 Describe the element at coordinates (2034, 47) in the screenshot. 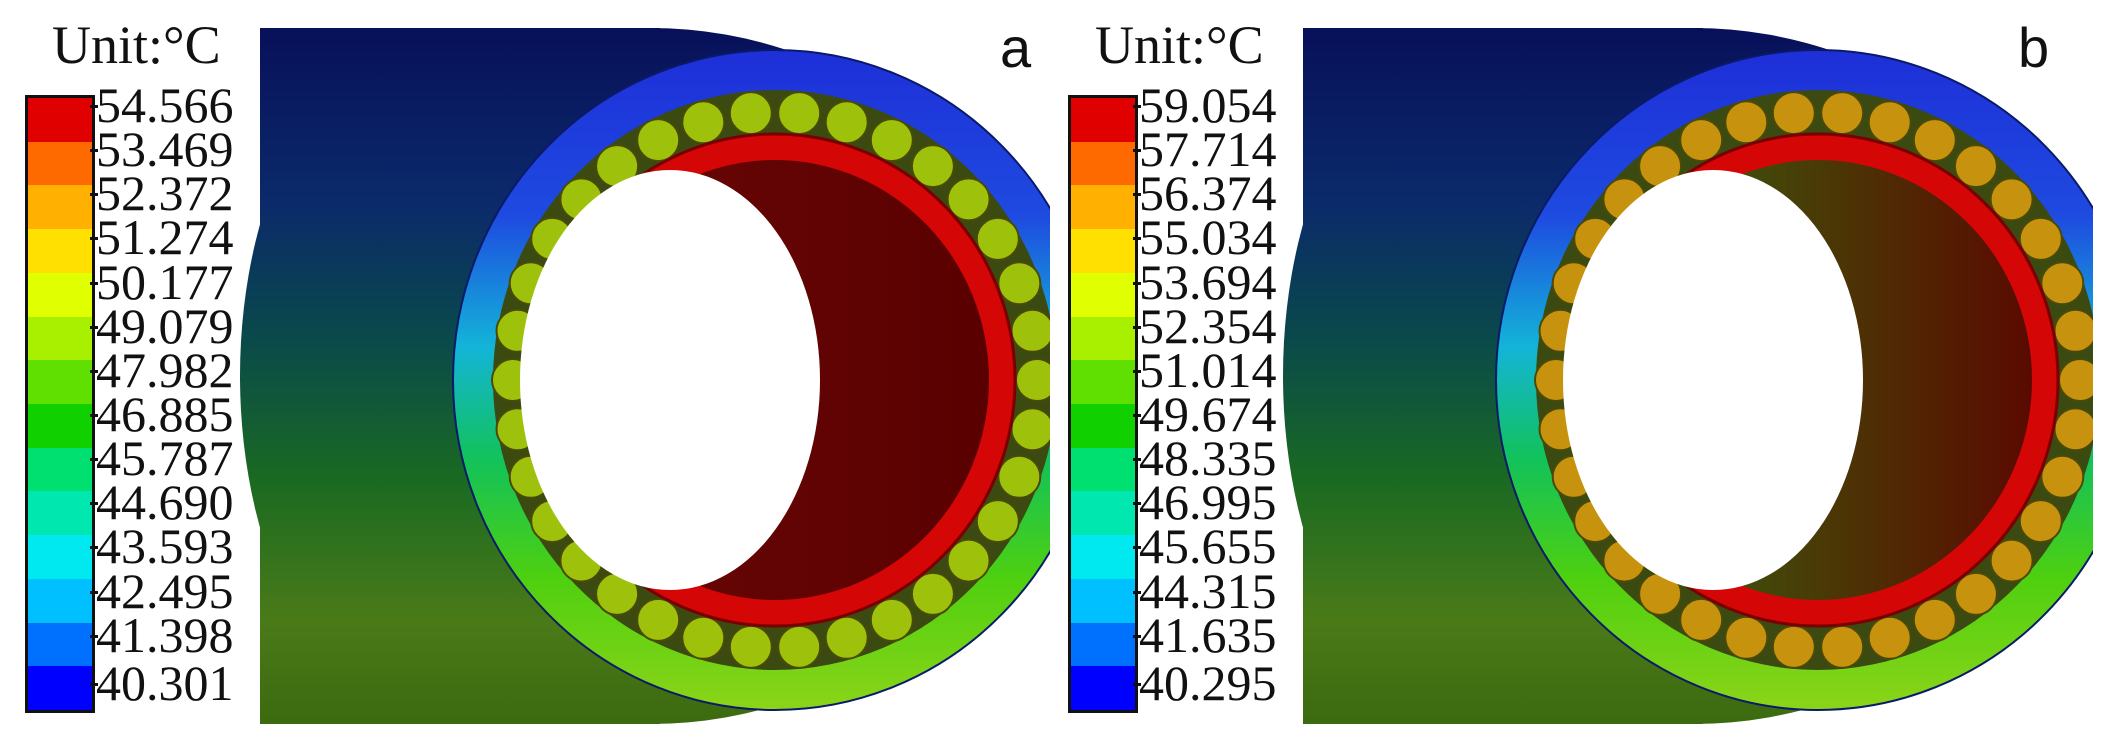

I see `panel-letter: b` at that location.